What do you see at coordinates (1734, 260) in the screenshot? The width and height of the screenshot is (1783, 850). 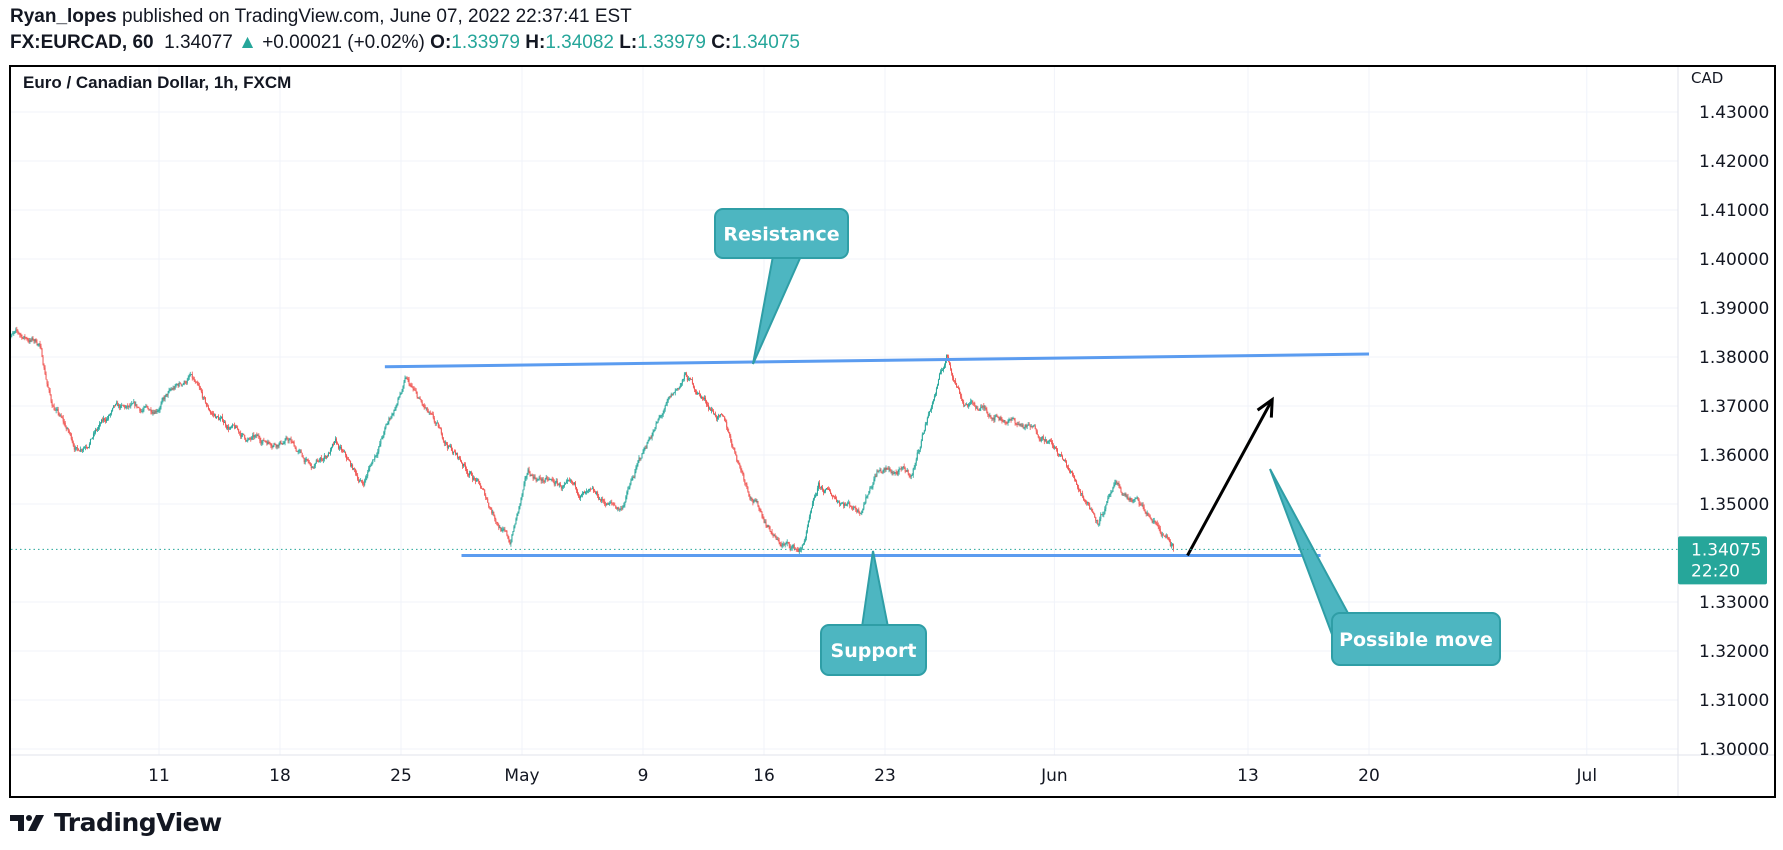 I see `price-tick-label: 1.40000` at bounding box center [1734, 260].